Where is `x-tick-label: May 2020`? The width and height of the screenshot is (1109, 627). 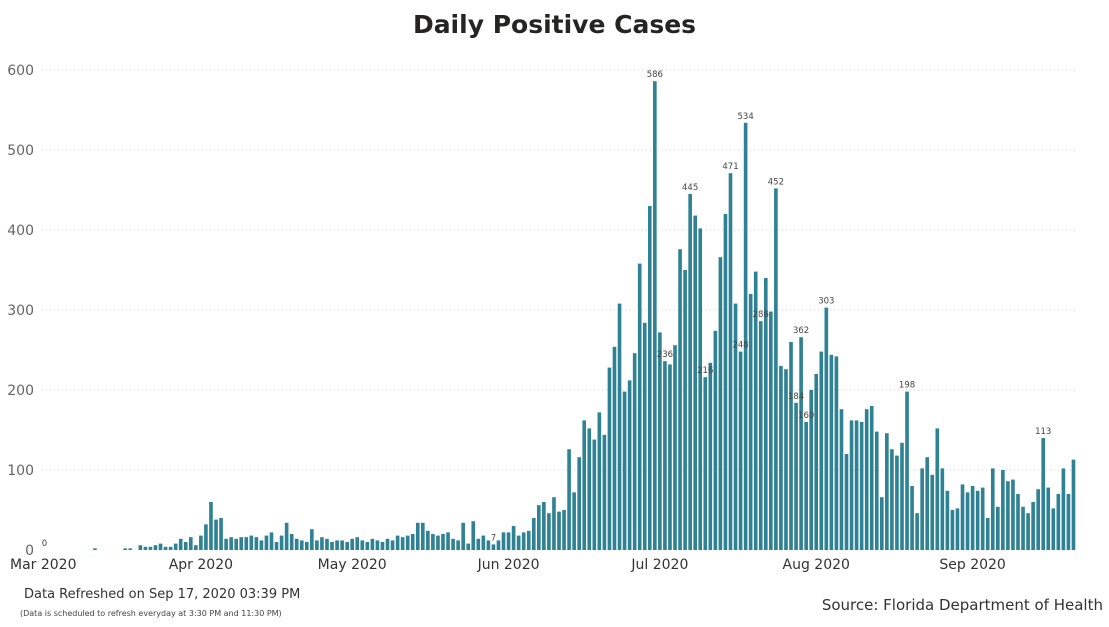 x-tick-label: May 2020 is located at coordinates (352, 565).